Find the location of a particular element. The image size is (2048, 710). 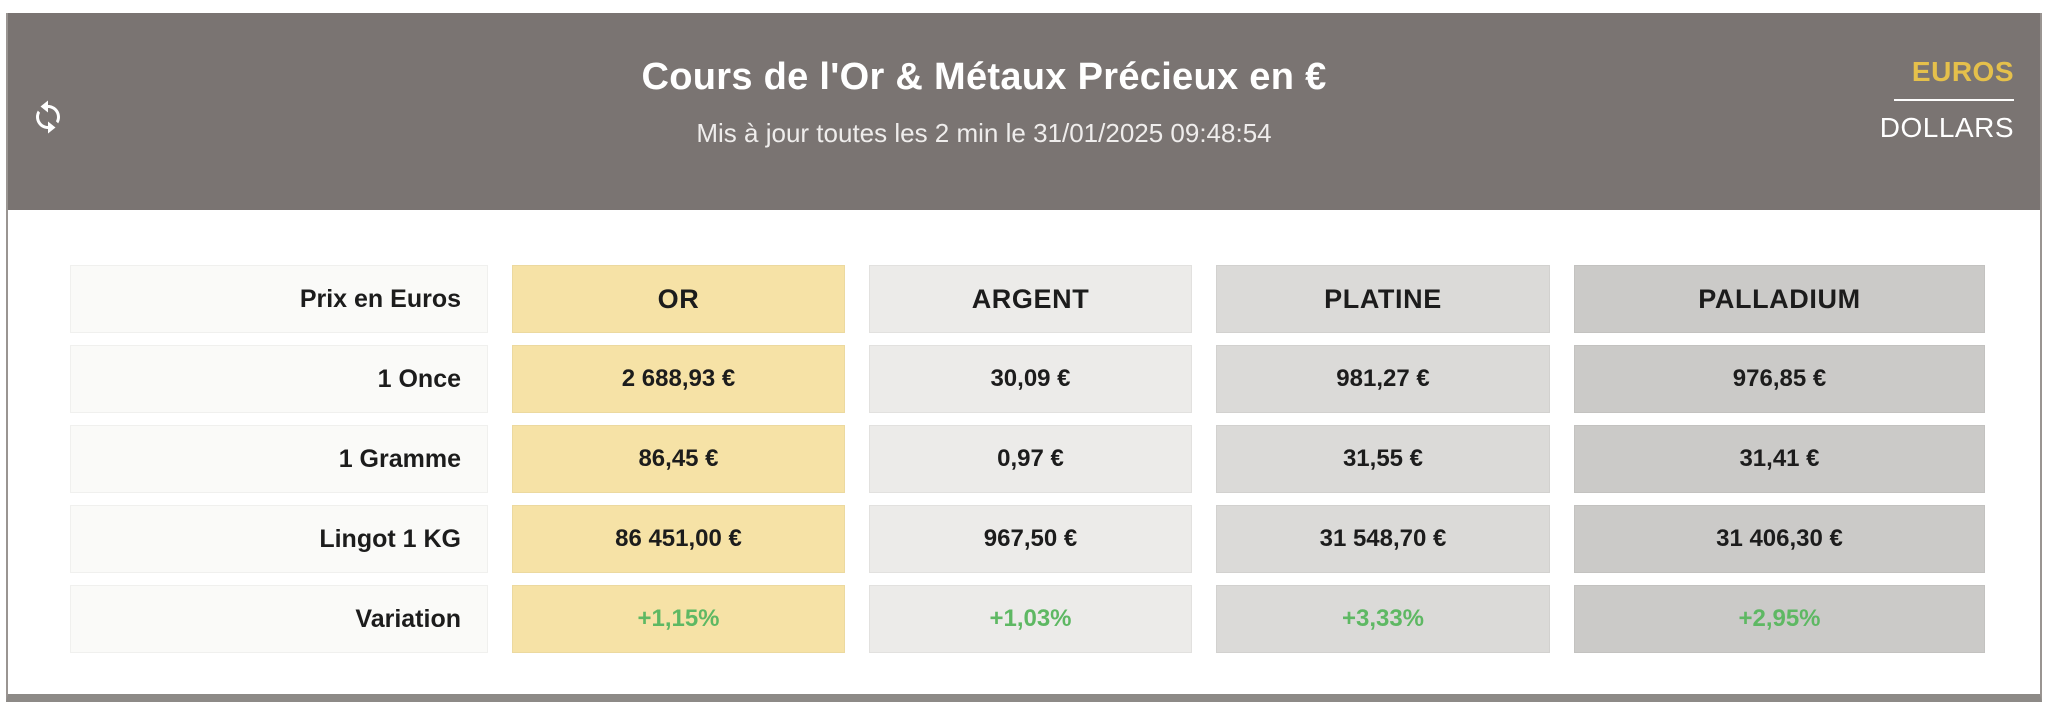

column-header-or: OR is located at coordinates (678, 299).